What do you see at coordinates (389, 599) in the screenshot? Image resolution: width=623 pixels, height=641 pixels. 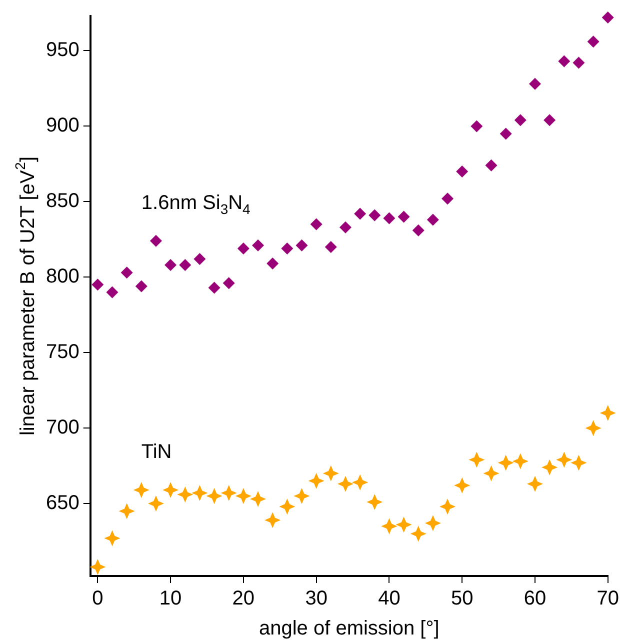 I see `x-tick-label: 40` at bounding box center [389, 599].